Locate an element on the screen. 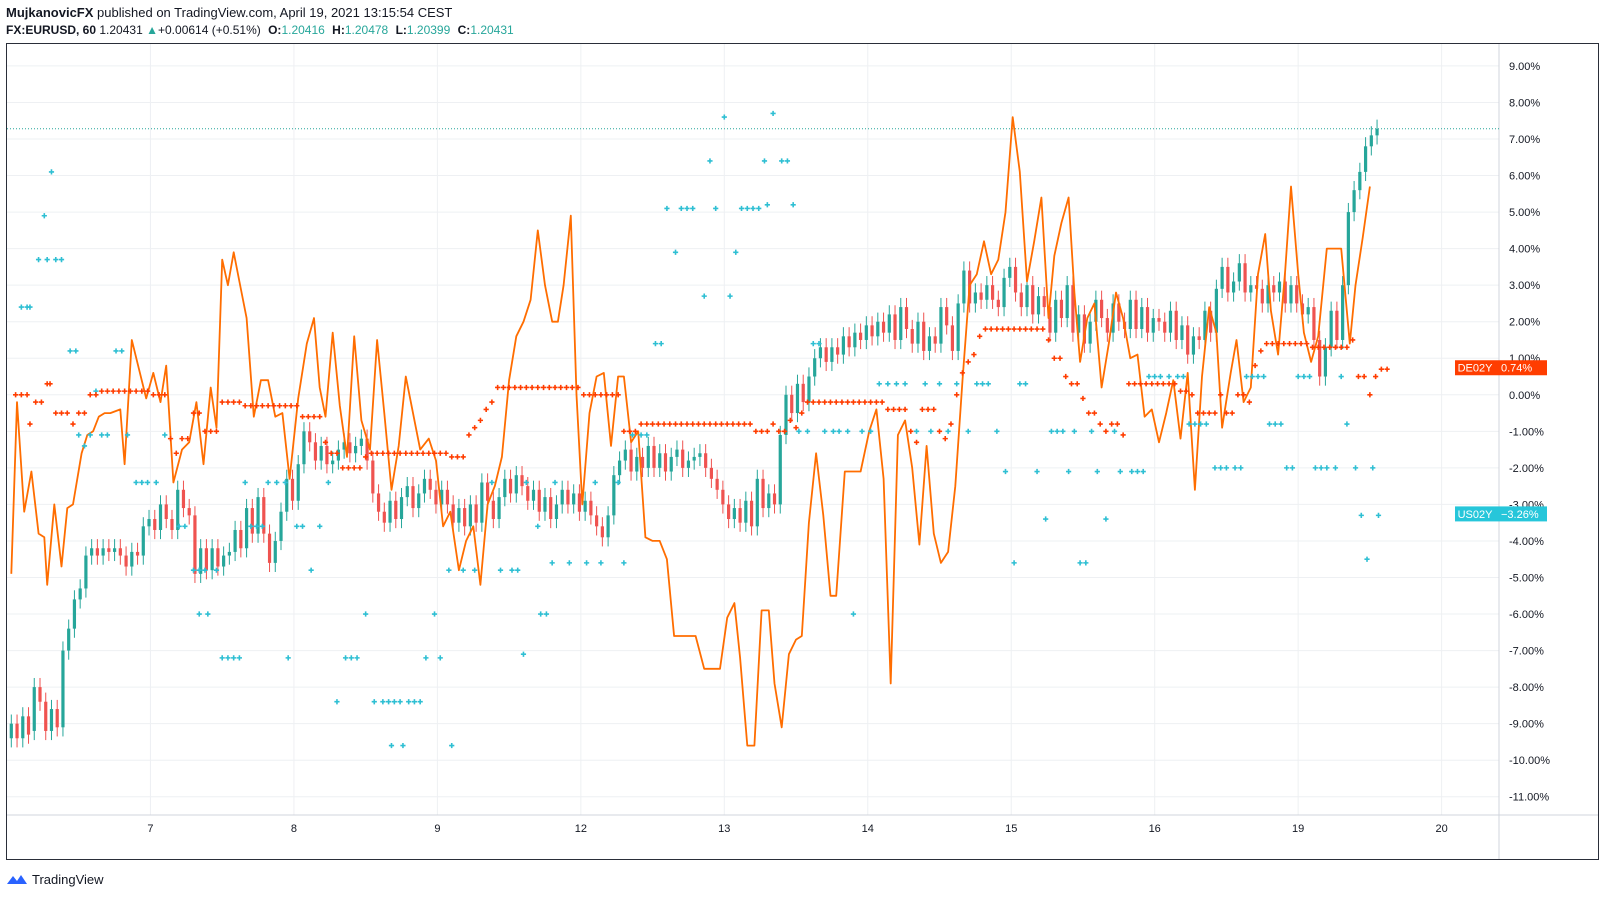  time-axis-label: 13 is located at coordinates (724, 829).